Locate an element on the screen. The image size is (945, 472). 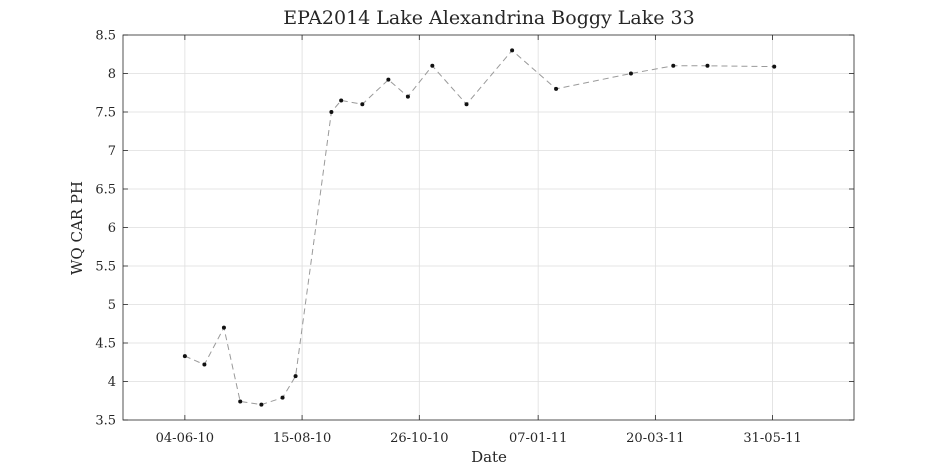
y-tick-label: 8 is located at coordinates (112, 74).